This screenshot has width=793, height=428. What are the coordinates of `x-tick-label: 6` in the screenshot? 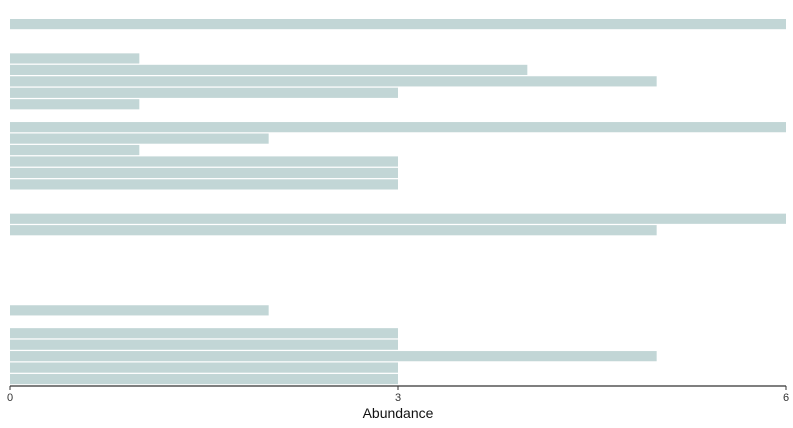 It's located at (786, 398).